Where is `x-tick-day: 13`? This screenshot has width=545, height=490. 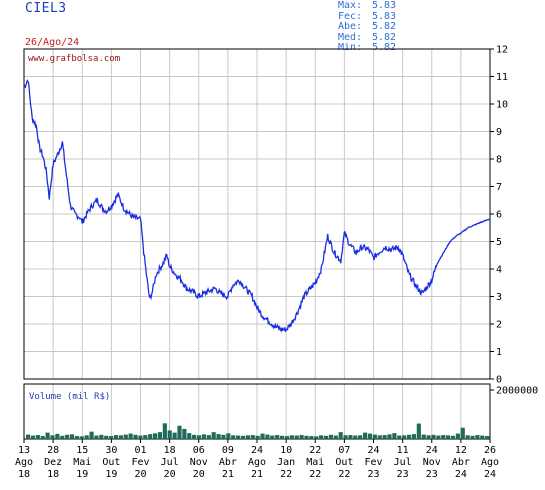
x-tick-day: 13 is located at coordinates (24, 450).